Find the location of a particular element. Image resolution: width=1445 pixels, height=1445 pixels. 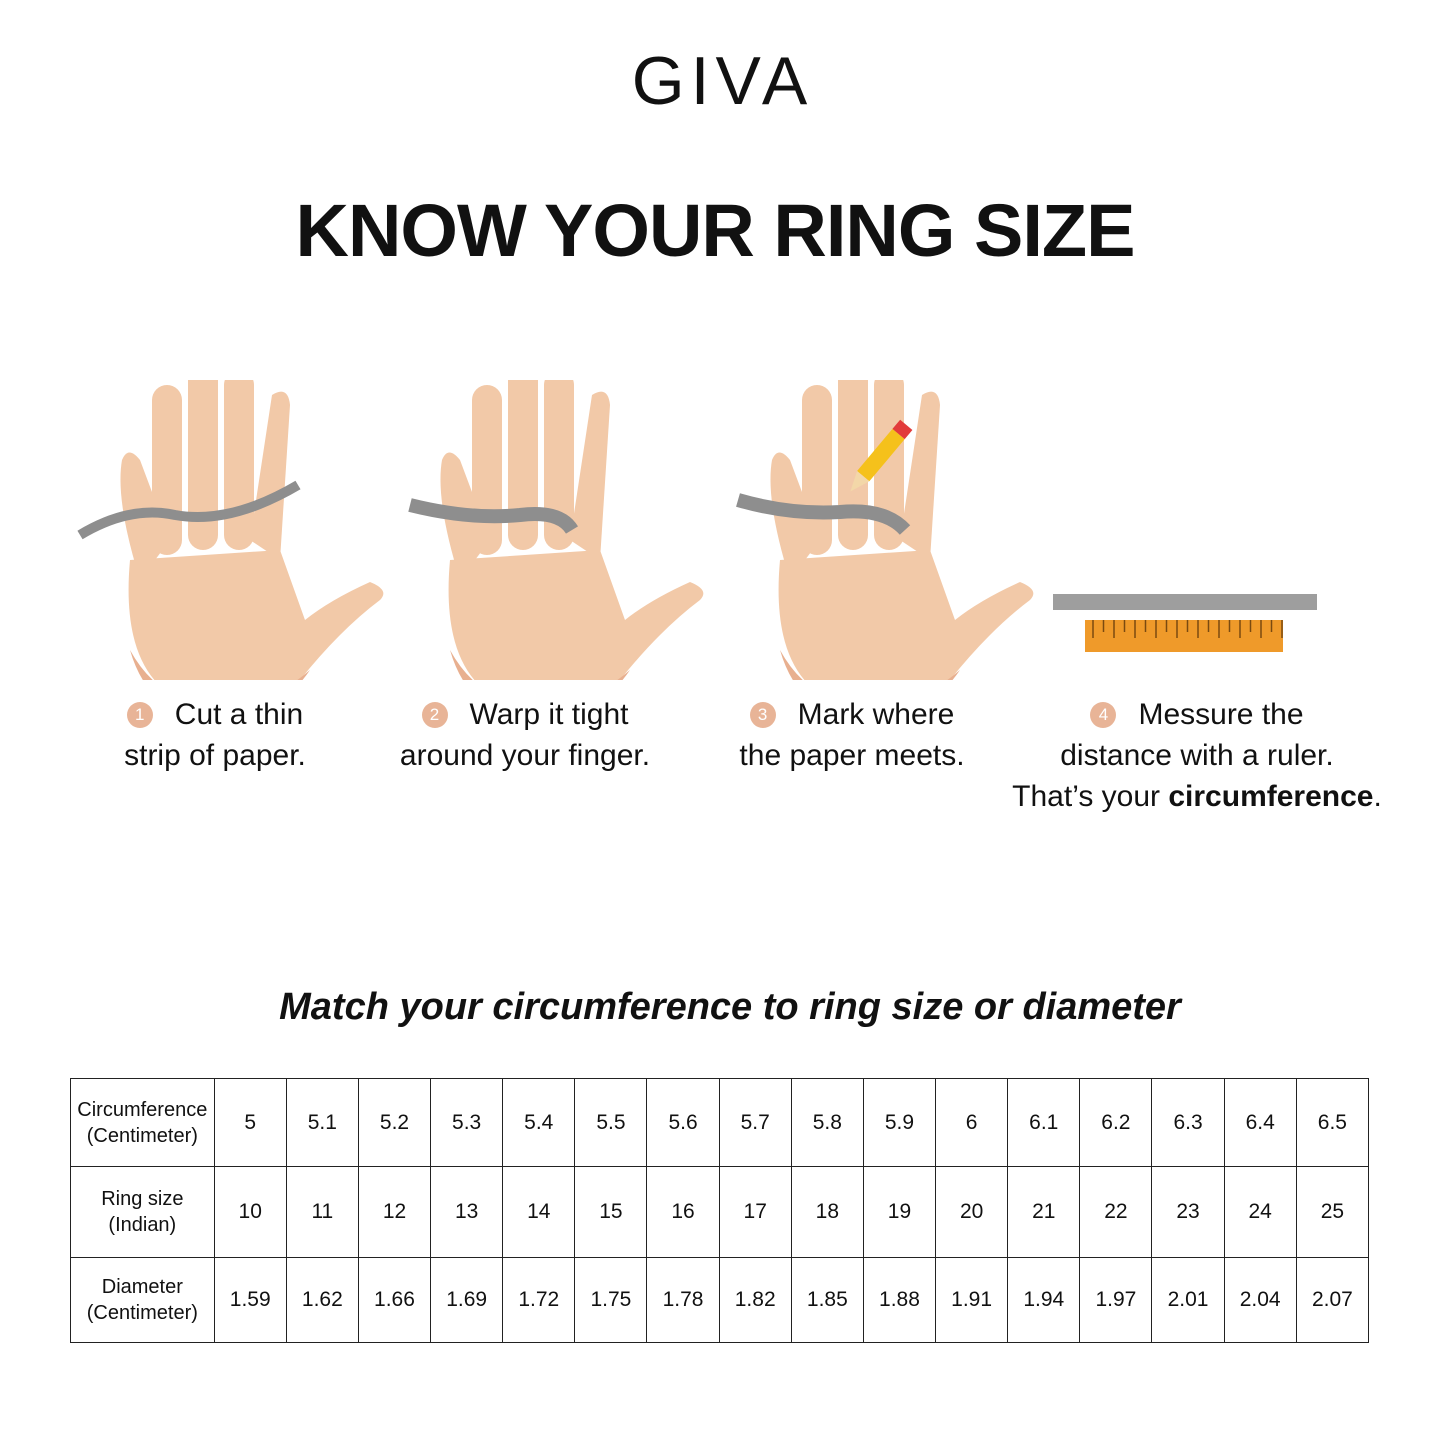

table-cell: 6.5 is located at coordinates (1332, 1122).